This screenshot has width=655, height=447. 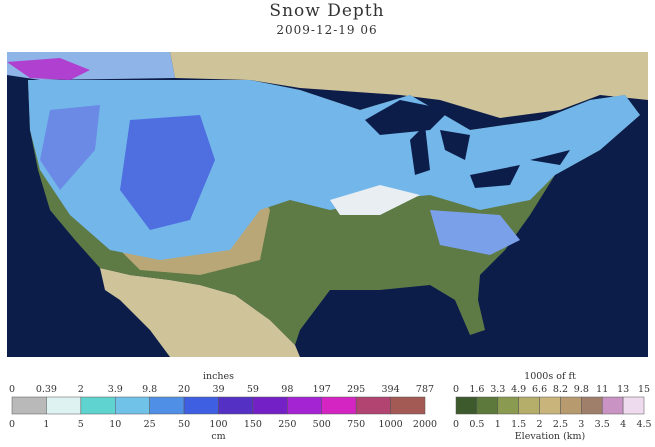 What do you see at coordinates (581, 424) in the screenshot?
I see `legend-tick-label: 3` at bounding box center [581, 424].